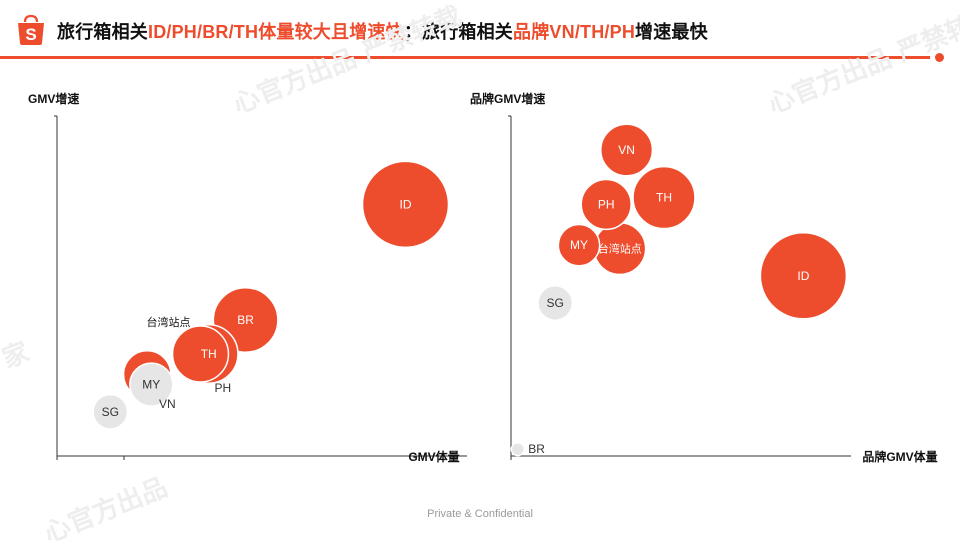 The height and width of the screenshot is (550, 960). What do you see at coordinates (671, 32) in the screenshot?
I see `title-part-3: 增速最快` at bounding box center [671, 32].